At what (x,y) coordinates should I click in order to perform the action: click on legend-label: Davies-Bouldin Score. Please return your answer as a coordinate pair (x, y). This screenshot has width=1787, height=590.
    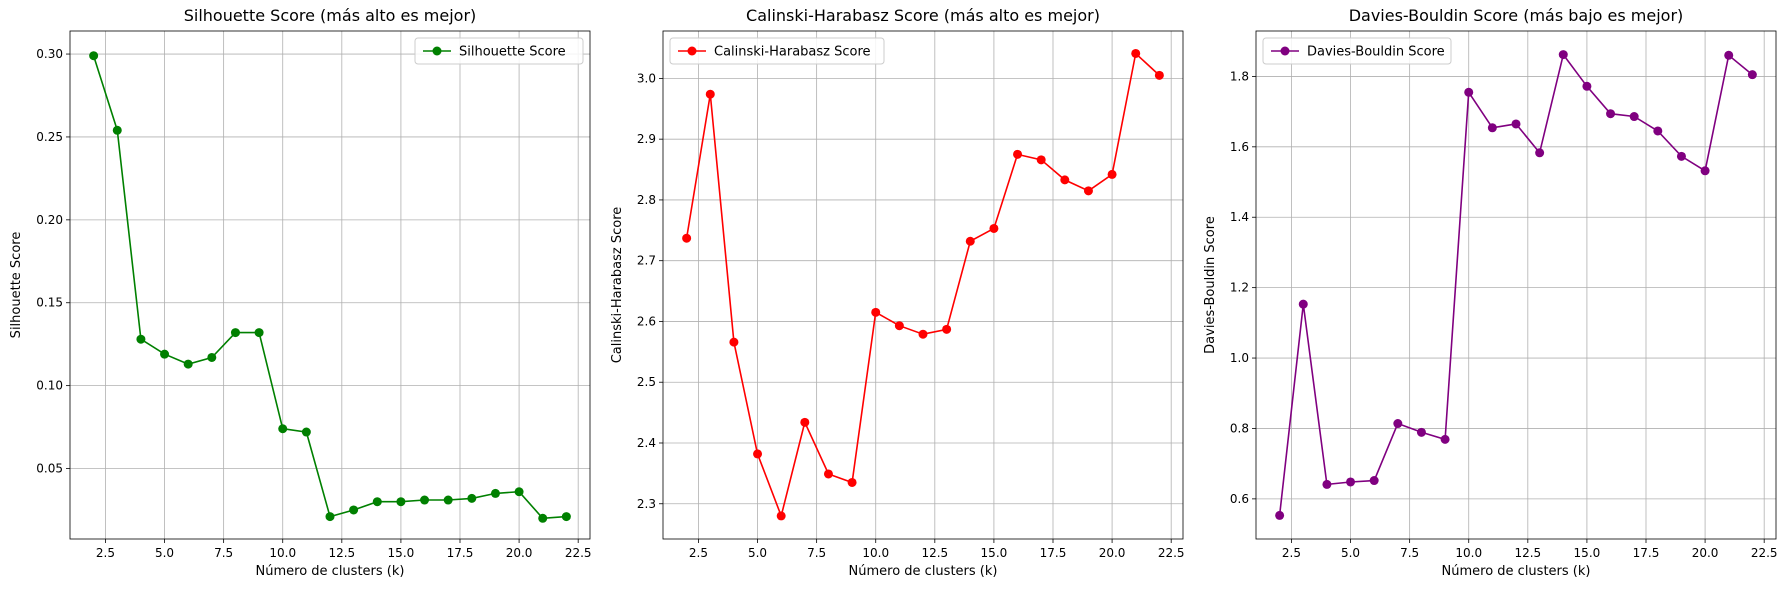
    Looking at the image, I should click on (1376, 52).